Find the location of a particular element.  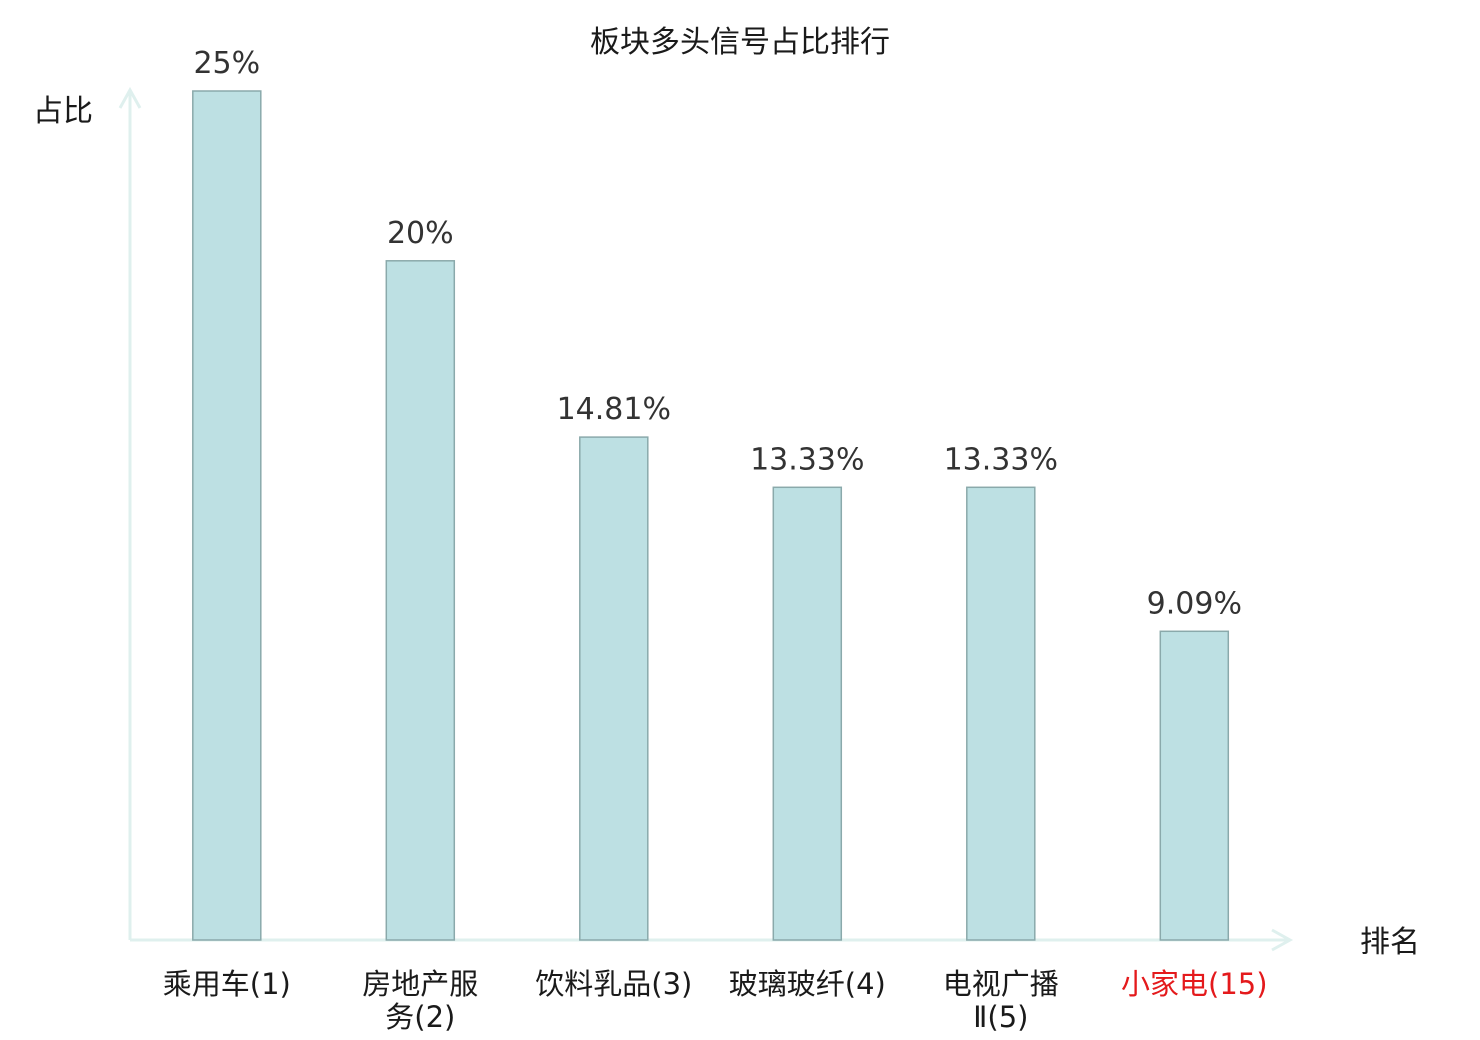

value-label-1: 25% is located at coordinates (226, 63).